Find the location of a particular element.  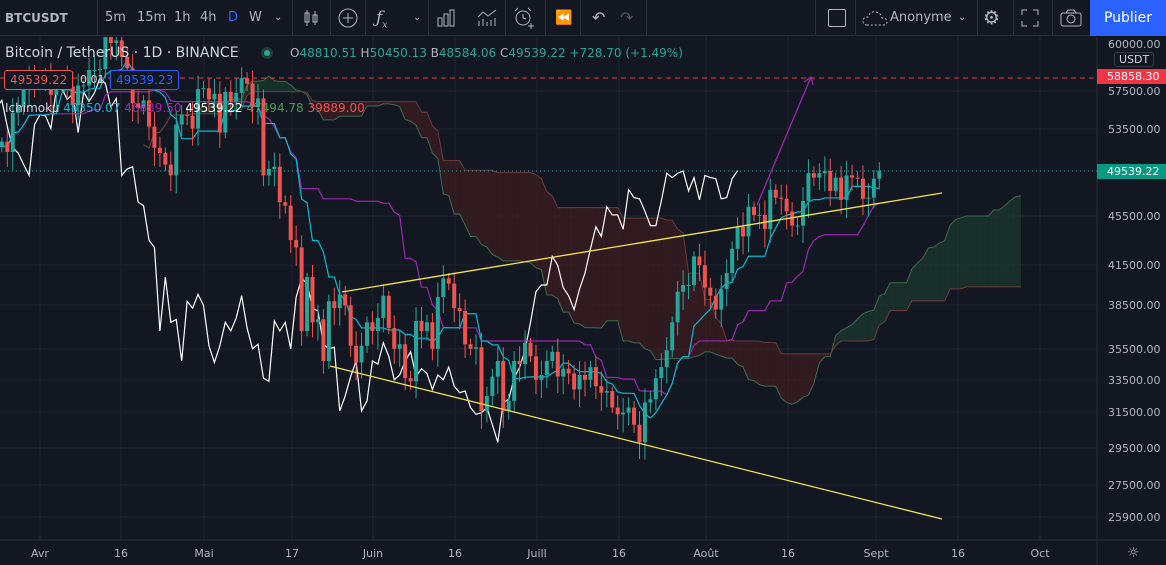

interval-15m: 15m is located at coordinates (152, 17).